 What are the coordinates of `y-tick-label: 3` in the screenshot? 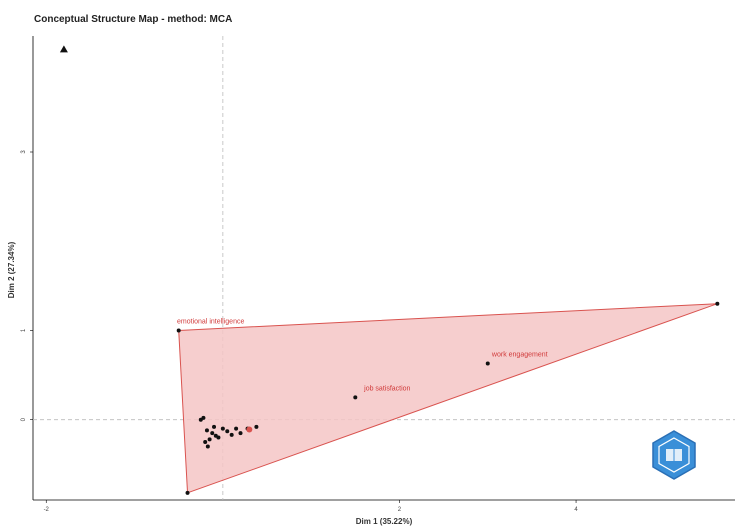 It's located at (24, 152).